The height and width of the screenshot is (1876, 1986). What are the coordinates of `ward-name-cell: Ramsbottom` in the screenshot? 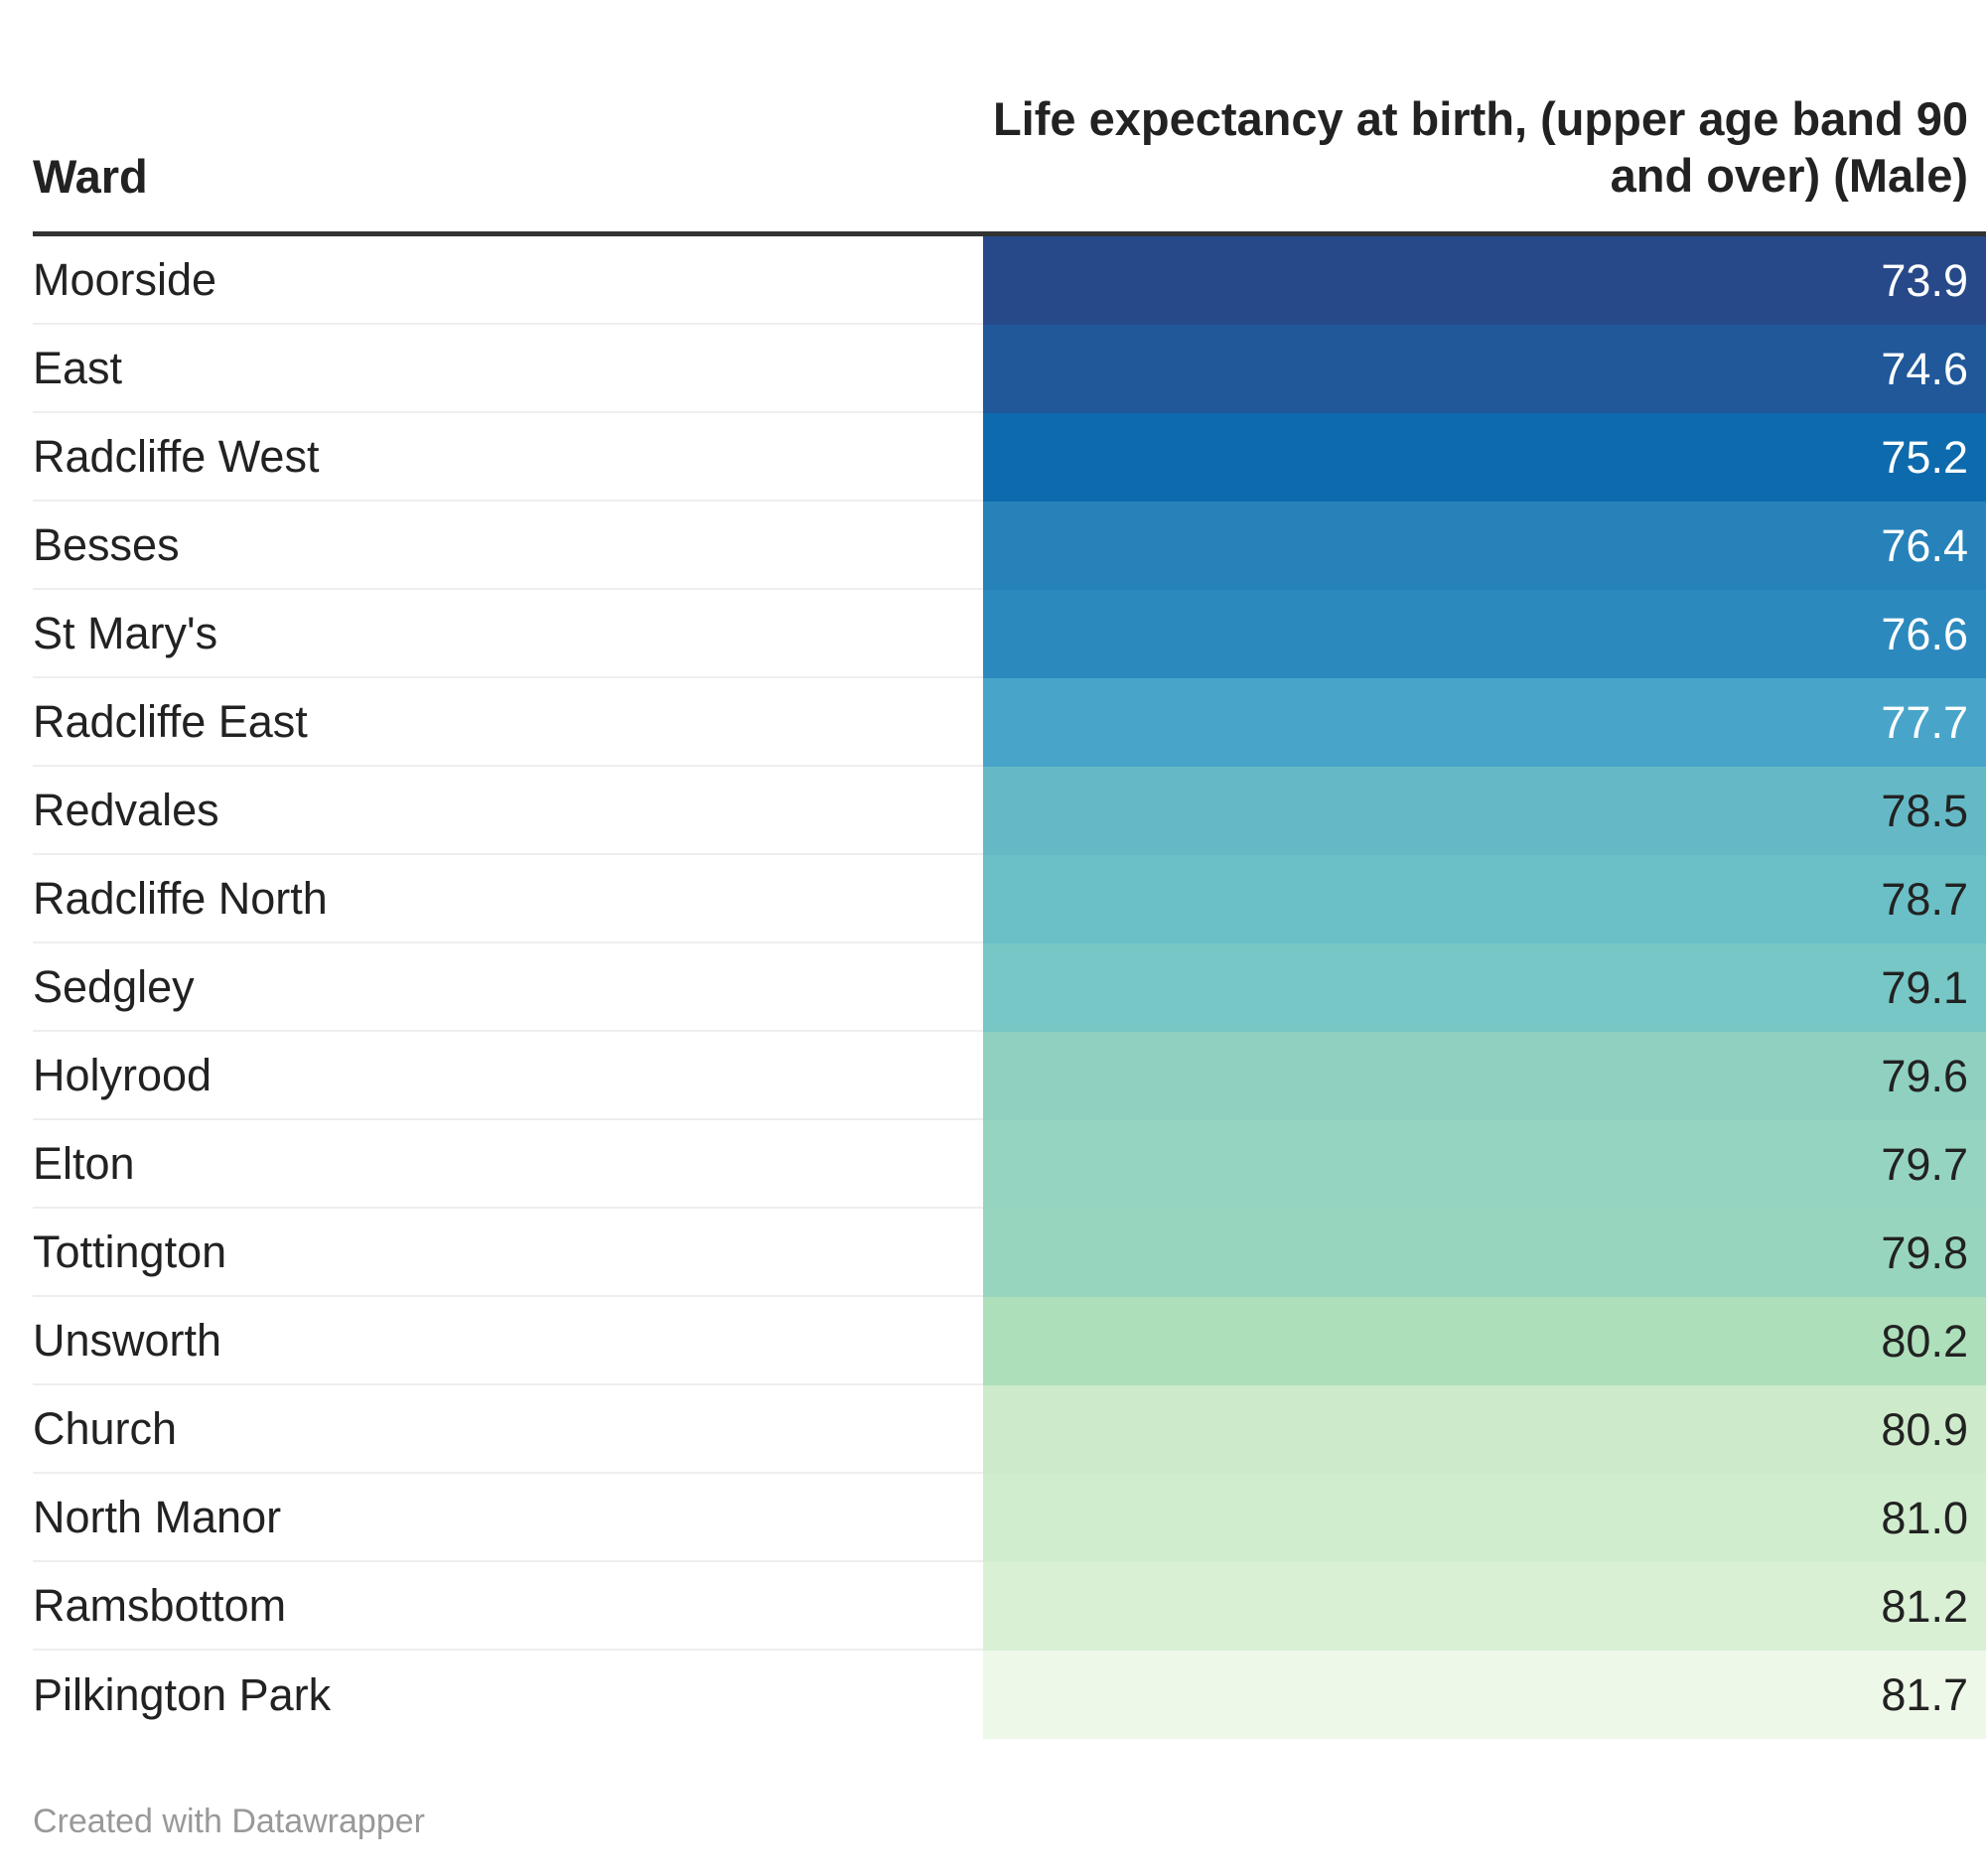 It's located at (508, 1607).